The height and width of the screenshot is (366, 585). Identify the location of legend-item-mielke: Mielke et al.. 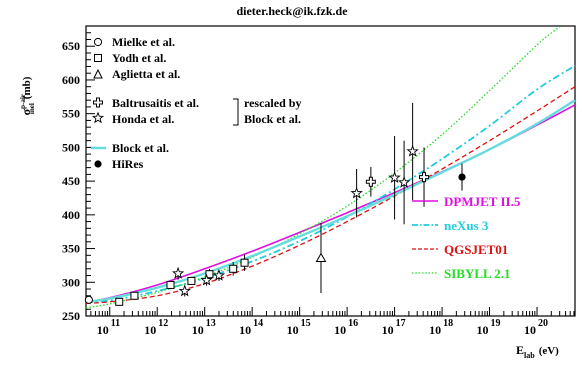
(134, 42).